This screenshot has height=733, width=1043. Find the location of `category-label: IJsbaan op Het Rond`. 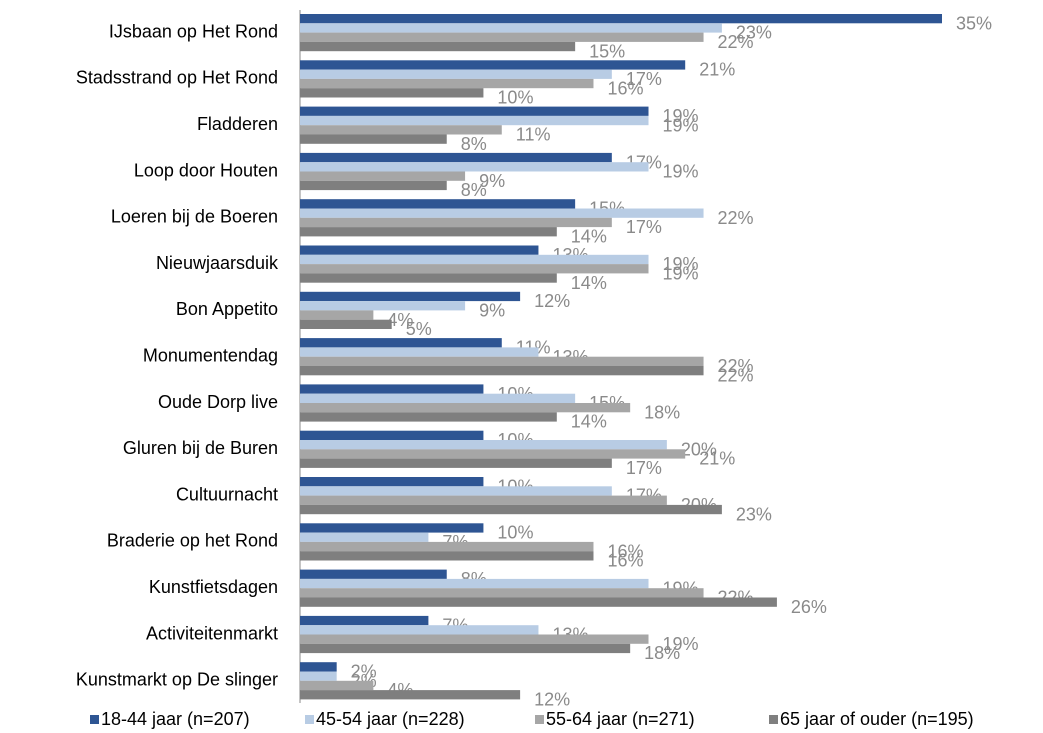

category-label: IJsbaan op Het Rond is located at coordinates (193, 31).